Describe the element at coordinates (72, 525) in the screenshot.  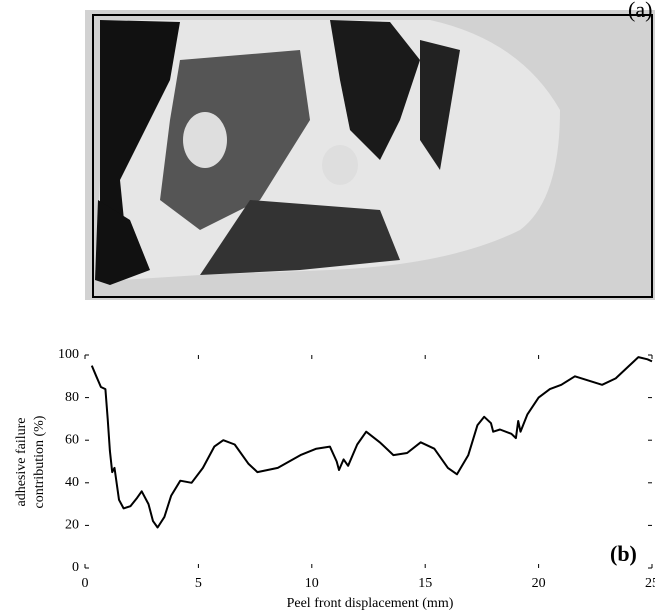
I see `y-tick-label: 20` at that location.